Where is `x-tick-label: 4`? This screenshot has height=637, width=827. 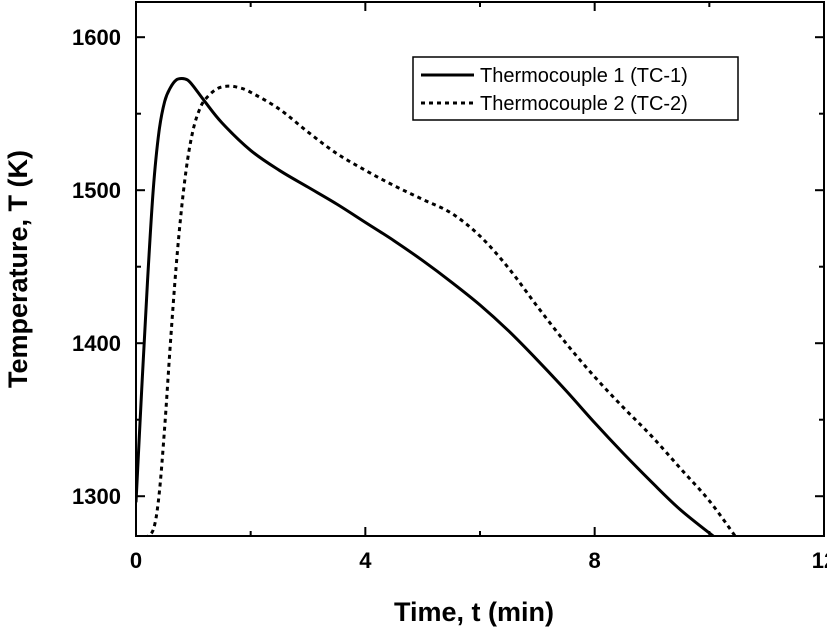
x-tick-label: 4 is located at coordinates (365, 560).